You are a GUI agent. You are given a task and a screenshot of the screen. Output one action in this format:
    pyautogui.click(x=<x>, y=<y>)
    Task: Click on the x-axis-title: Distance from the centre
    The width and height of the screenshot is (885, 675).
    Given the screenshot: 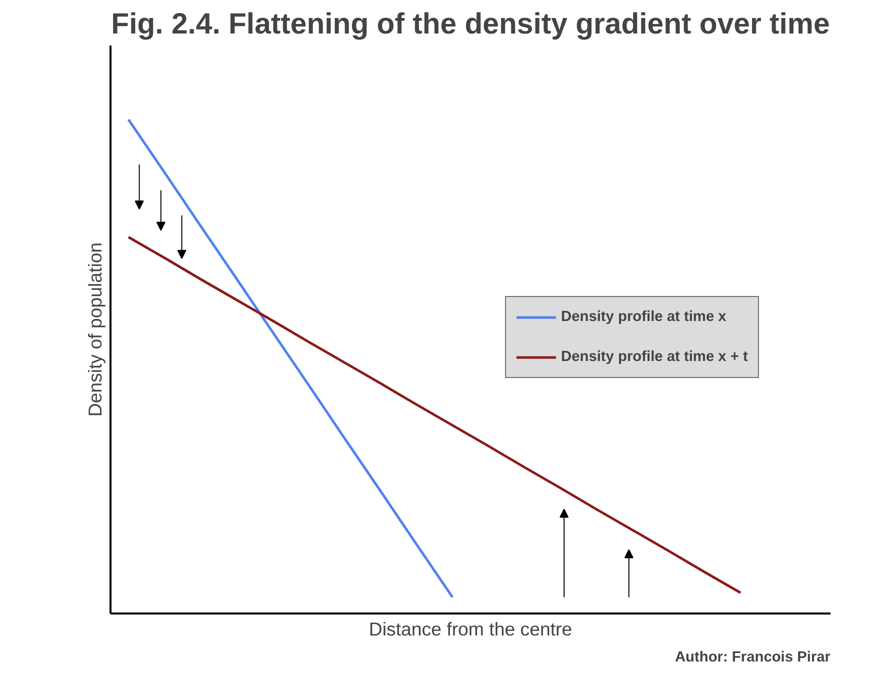 What is the action you would take?
    pyautogui.click(x=470, y=629)
    